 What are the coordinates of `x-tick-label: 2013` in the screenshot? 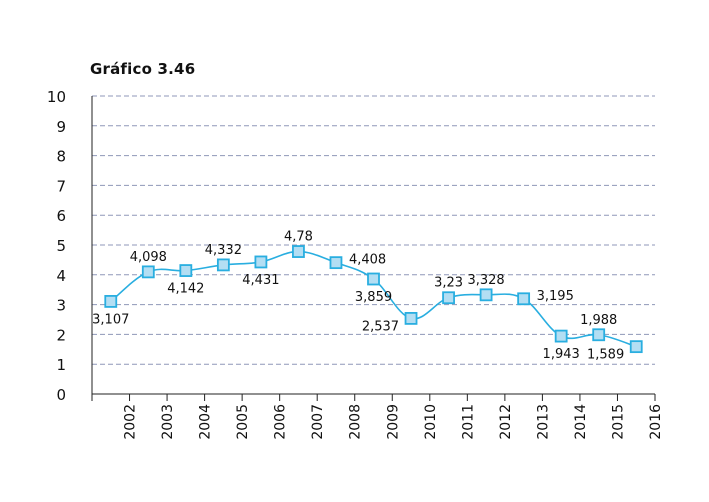 It's located at (543, 422).